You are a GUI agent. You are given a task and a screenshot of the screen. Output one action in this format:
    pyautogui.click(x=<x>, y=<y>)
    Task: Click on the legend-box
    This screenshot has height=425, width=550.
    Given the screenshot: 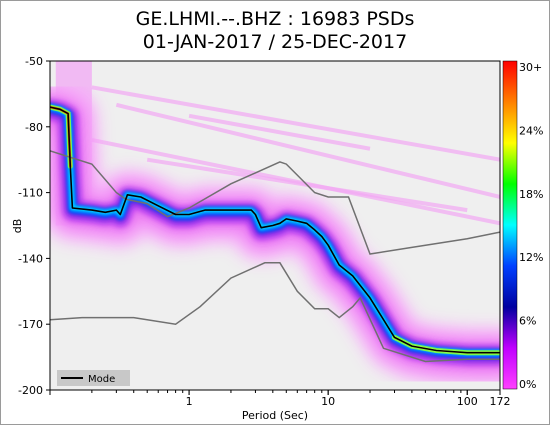 What is the action you would take?
    pyautogui.click(x=93, y=378)
    